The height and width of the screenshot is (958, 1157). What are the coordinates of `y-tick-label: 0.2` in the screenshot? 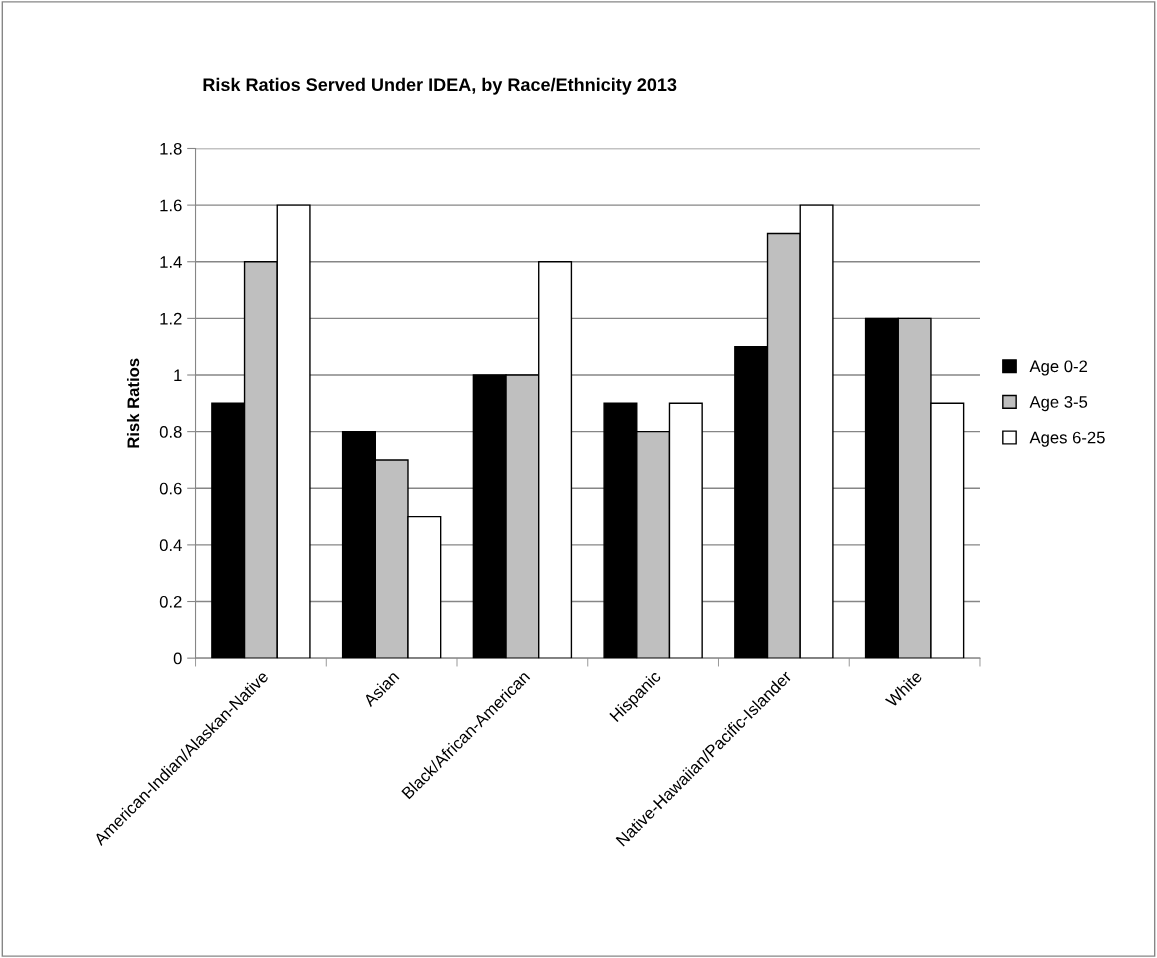 It's located at (170, 601).